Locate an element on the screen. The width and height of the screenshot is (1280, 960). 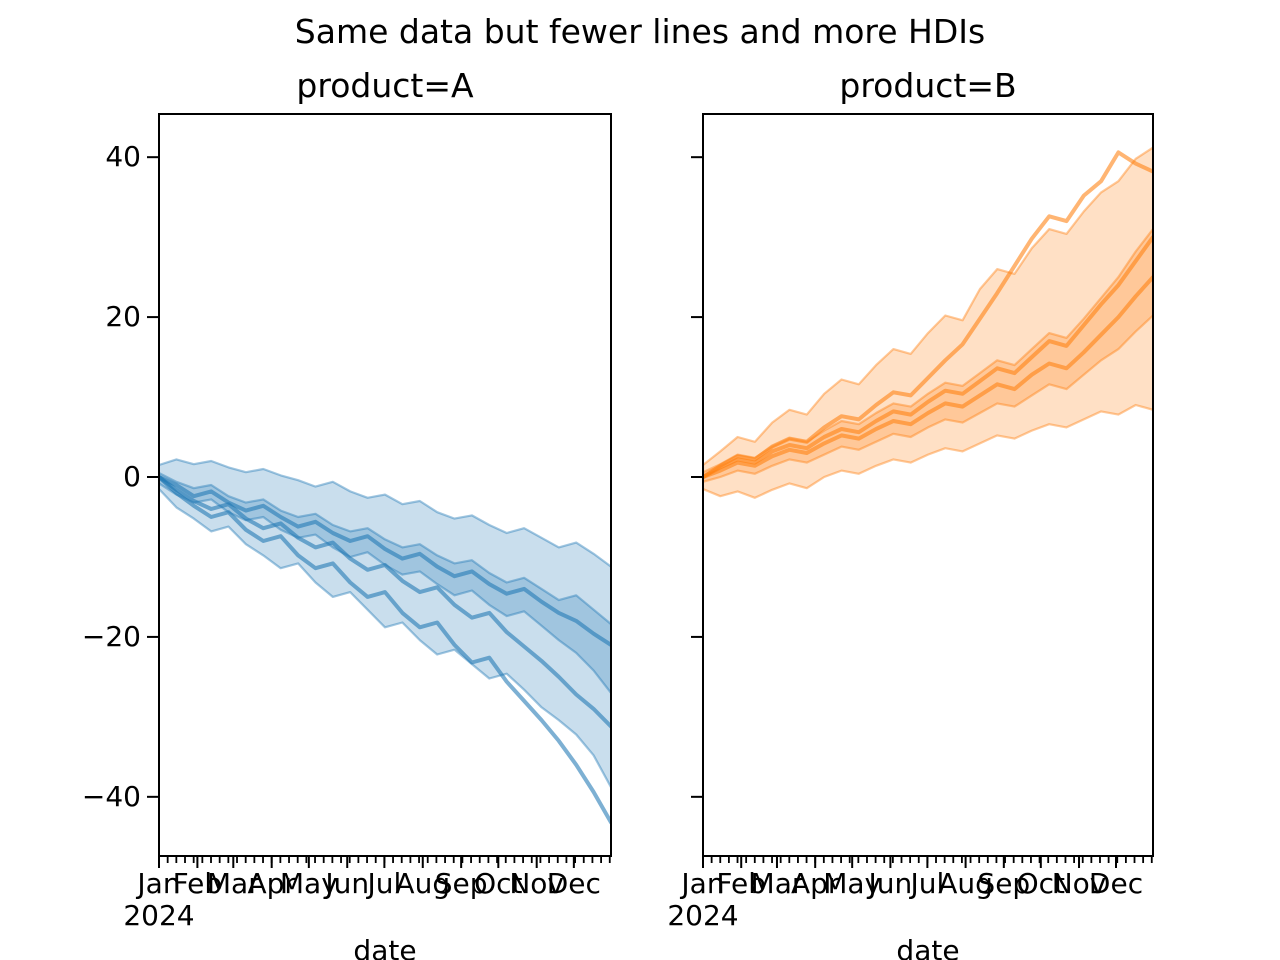
x-axis-year-b: 2024 is located at coordinates (703, 915).